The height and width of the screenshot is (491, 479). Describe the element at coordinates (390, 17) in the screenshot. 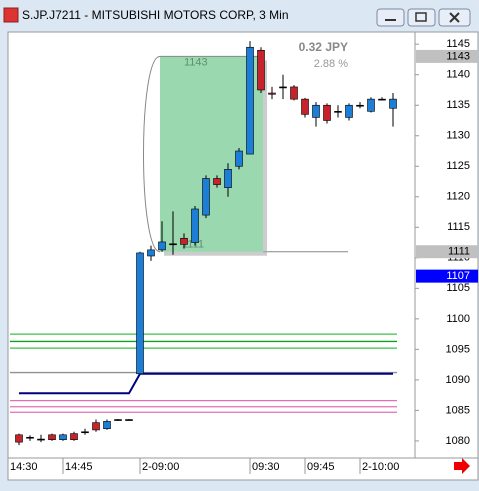

I see `minimize-button` at that location.